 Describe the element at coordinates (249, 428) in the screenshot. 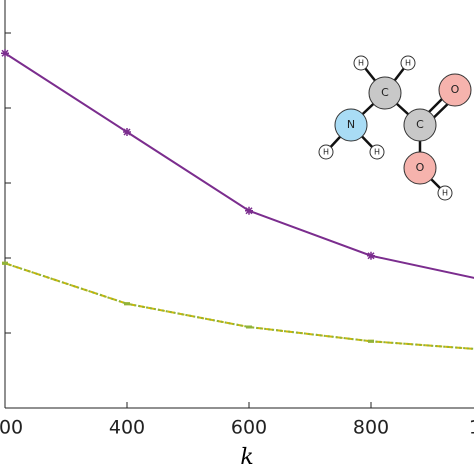

I see `x-tick-label: 600` at that location.